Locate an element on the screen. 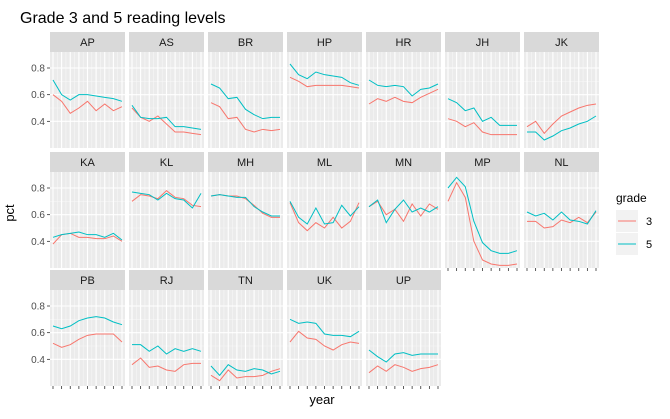  facet-panel-nl: NL is located at coordinates (561, 211).